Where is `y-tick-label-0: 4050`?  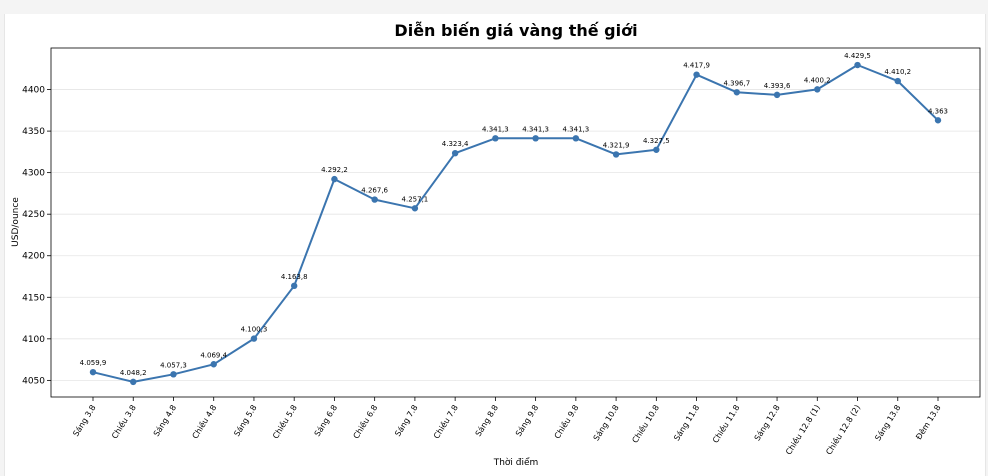 y-tick-label-0: 4050 is located at coordinates (33, 381).